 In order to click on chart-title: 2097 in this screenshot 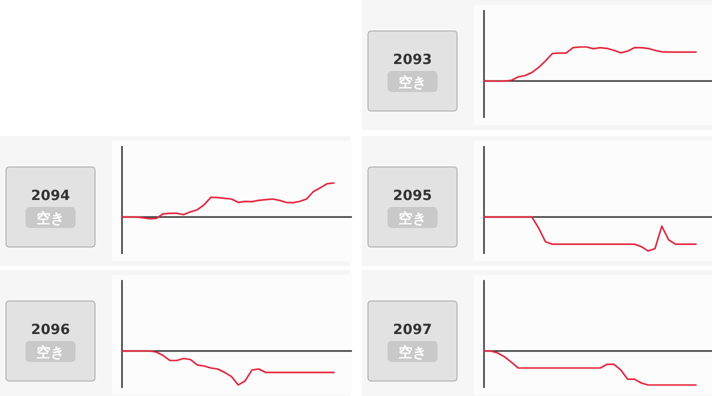, I will do `click(412, 330)`.